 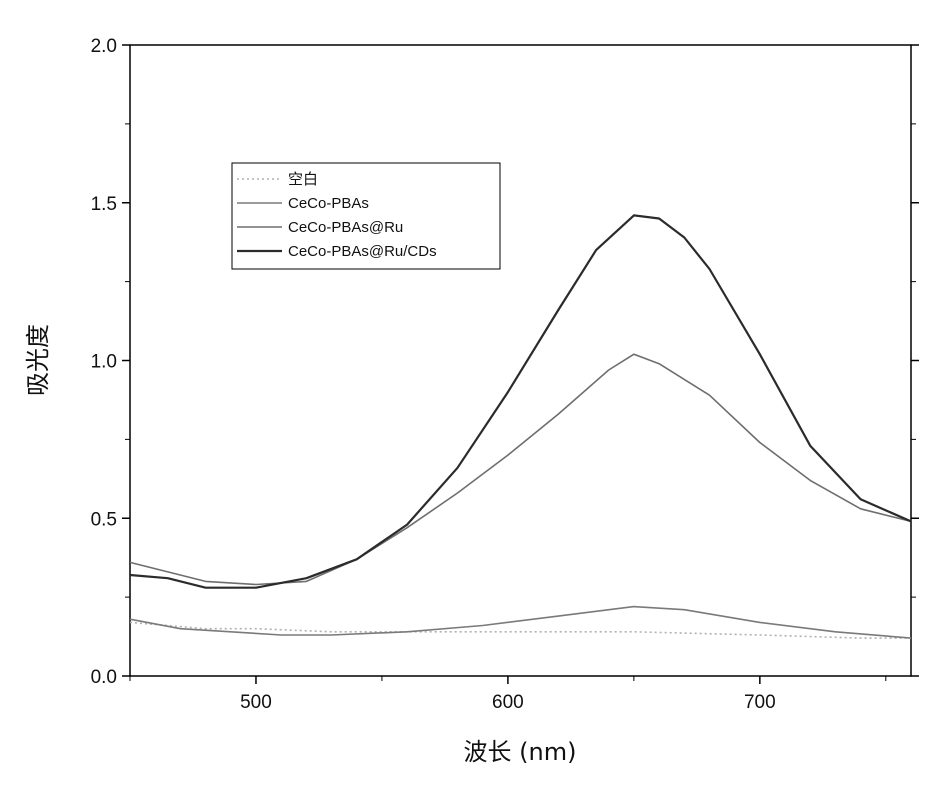 What do you see at coordinates (104, 519) in the screenshot?
I see `y-tick-label: 0.5` at bounding box center [104, 519].